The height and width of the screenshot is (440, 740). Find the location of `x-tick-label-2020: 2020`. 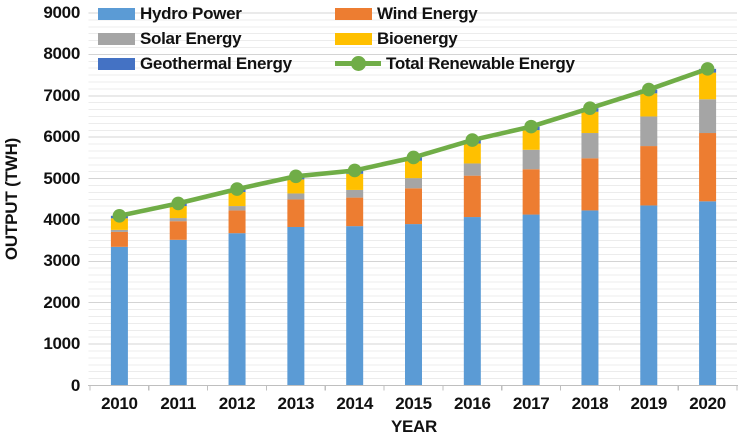

x-tick-label-2020: 2020 is located at coordinates (707, 403).